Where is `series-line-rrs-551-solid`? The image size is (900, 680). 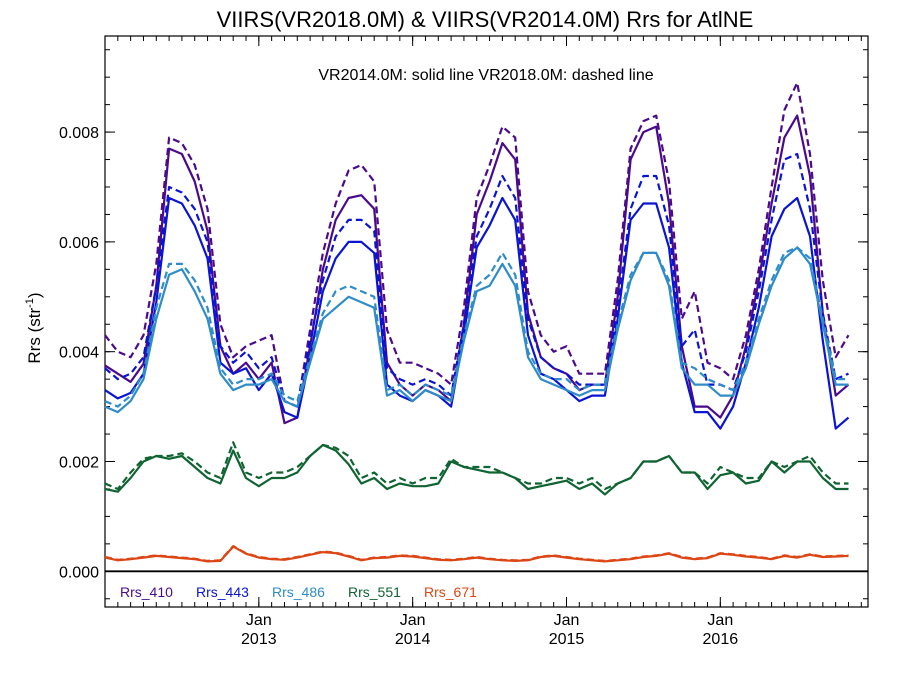 series-line-rrs-551-solid is located at coordinates (476, 469).